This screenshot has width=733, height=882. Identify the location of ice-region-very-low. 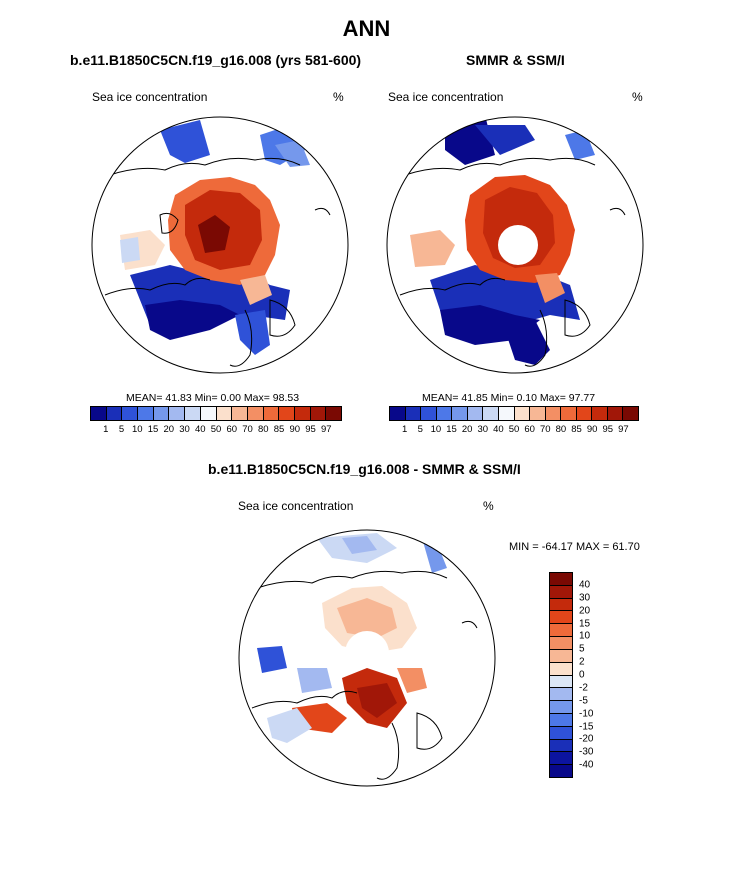
(192, 320).